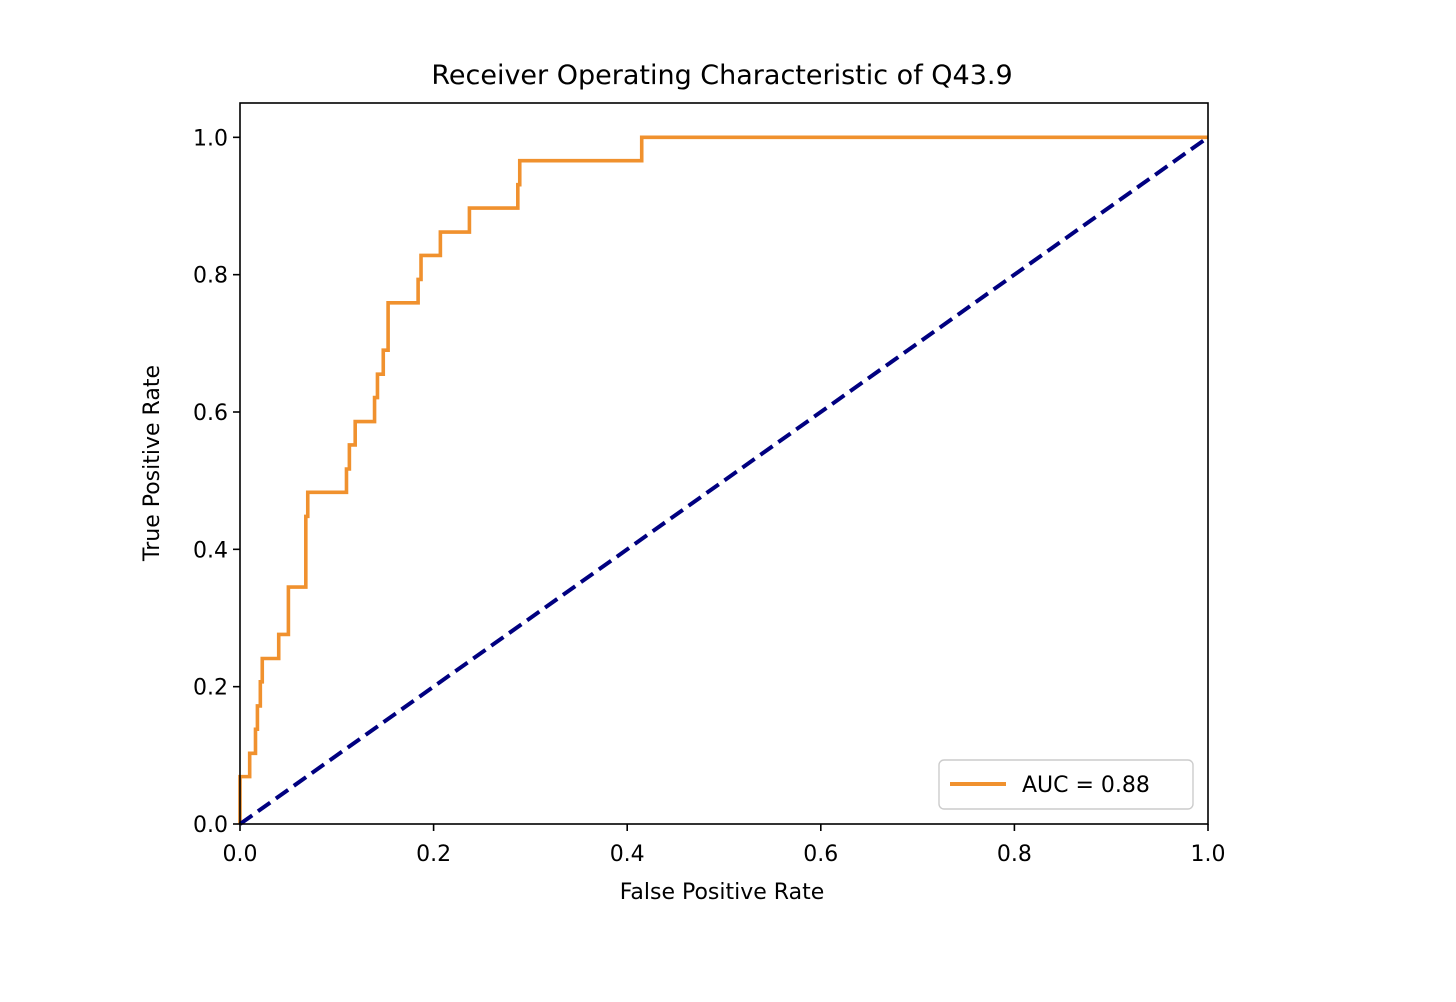  What do you see at coordinates (152, 463) in the screenshot?
I see `y-axis-label: True Positive Rate` at bounding box center [152, 463].